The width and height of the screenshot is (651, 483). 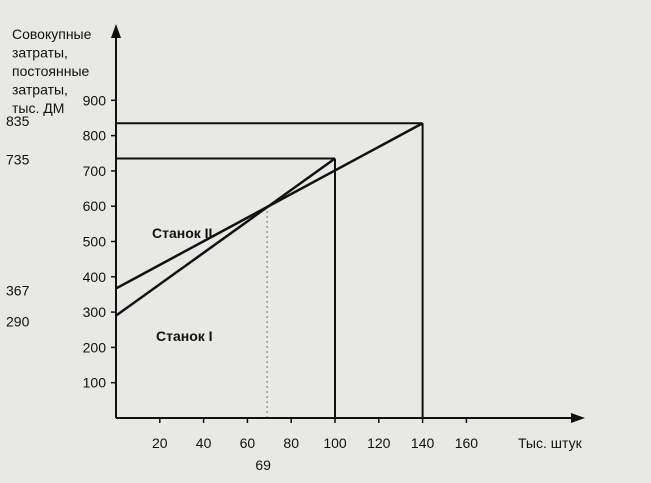 What do you see at coordinates (423, 443) in the screenshot?
I see `x-tick-label-140: 140` at bounding box center [423, 443].